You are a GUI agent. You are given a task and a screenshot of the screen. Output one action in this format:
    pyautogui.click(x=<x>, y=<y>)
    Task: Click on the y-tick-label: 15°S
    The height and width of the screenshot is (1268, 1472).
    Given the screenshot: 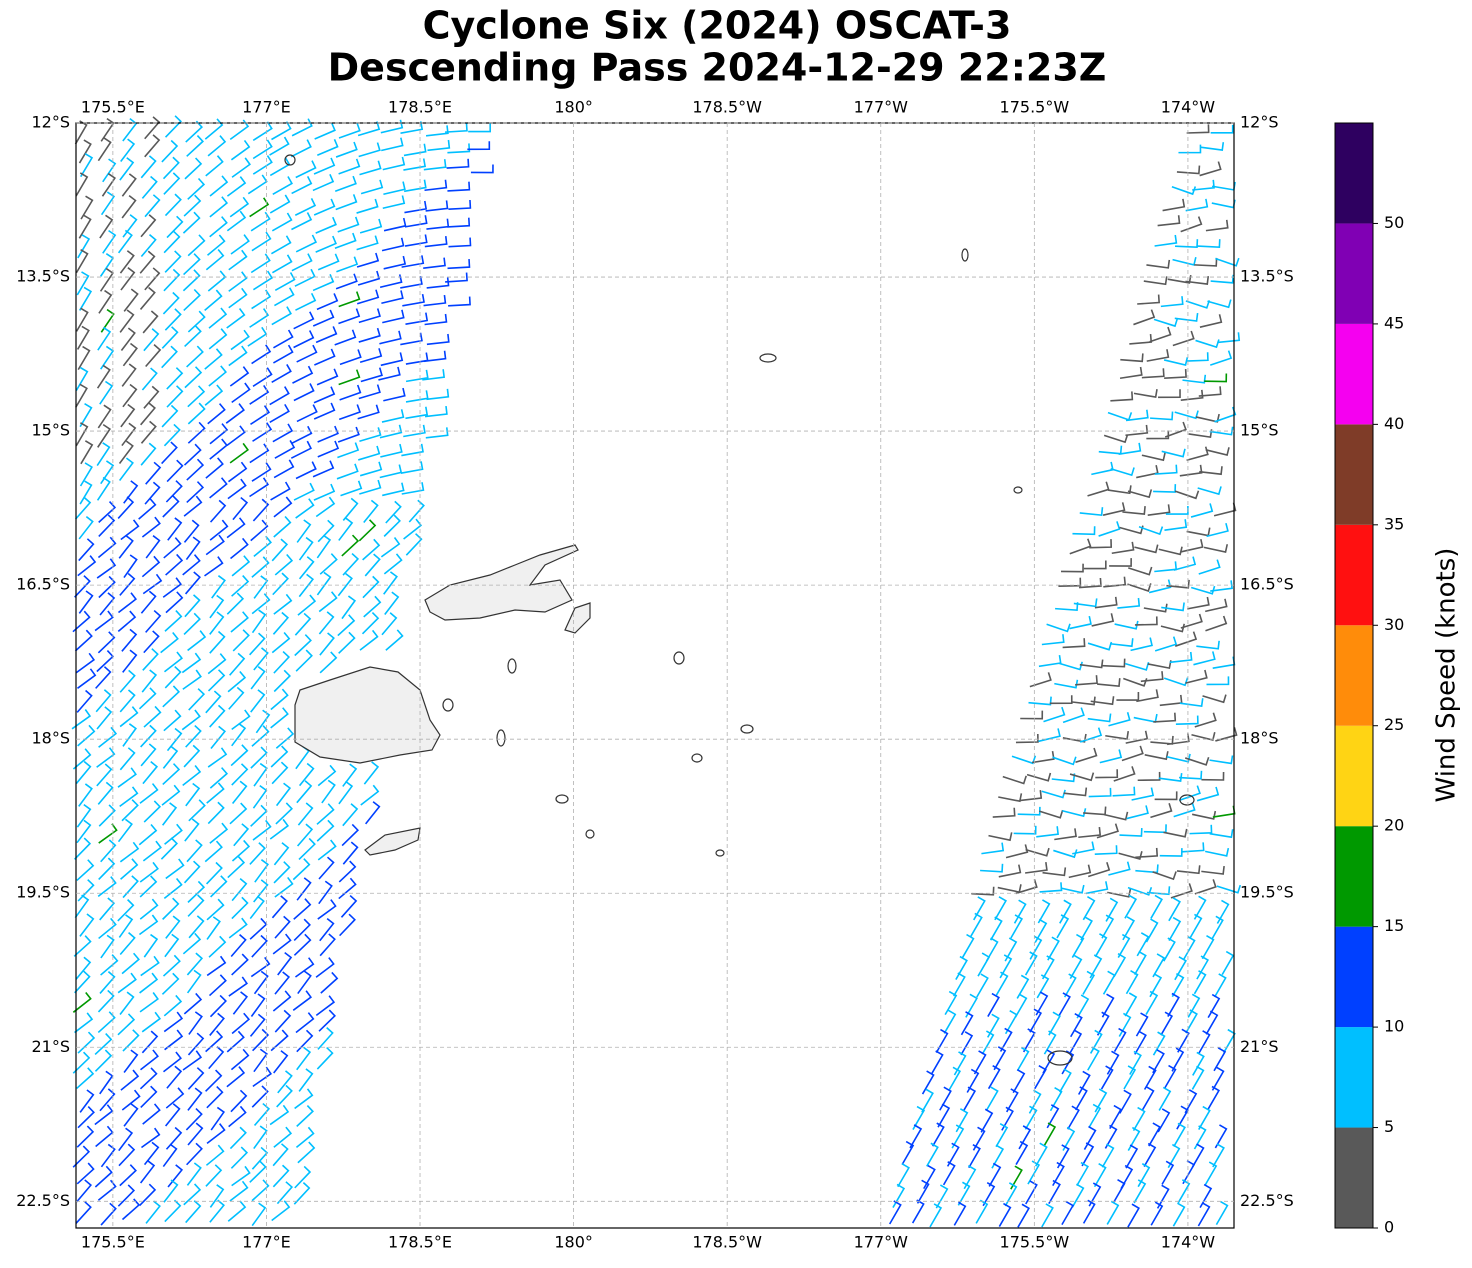 What is the action you would take?
    pyautogui.click(x=50, y=430)
    